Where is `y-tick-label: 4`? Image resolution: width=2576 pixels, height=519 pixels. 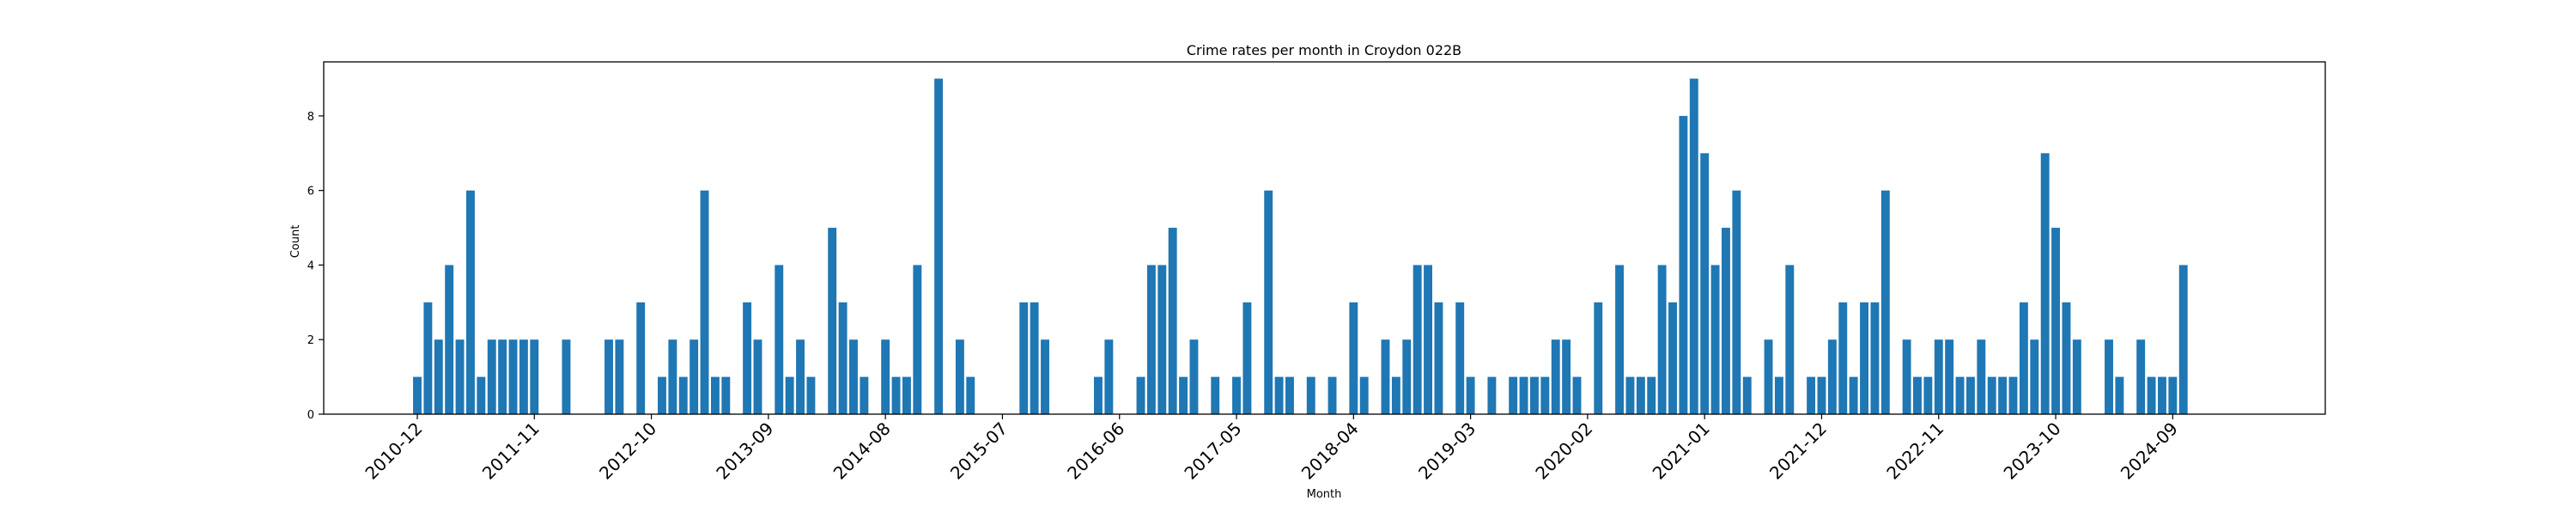
y-tick-label: 4 is located at coordinates (311, 266).